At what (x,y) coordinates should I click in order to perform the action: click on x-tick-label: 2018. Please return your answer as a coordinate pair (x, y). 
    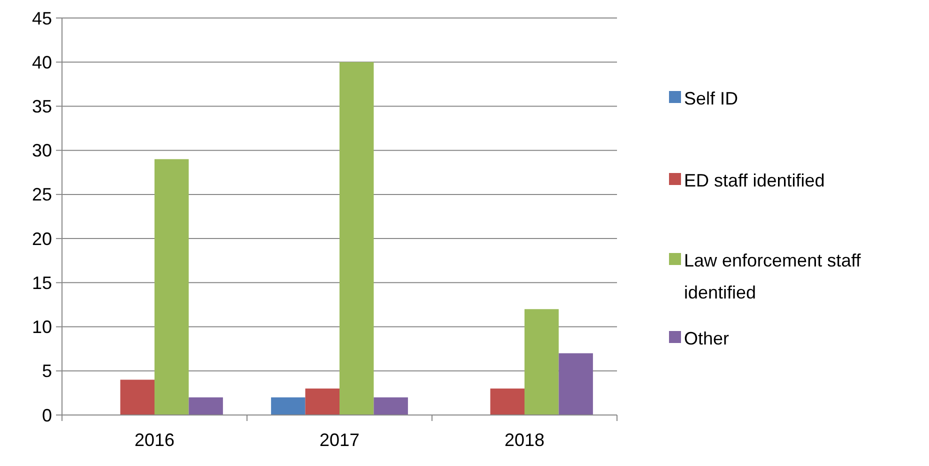
    Looking at the image, I should click on (524, 440).